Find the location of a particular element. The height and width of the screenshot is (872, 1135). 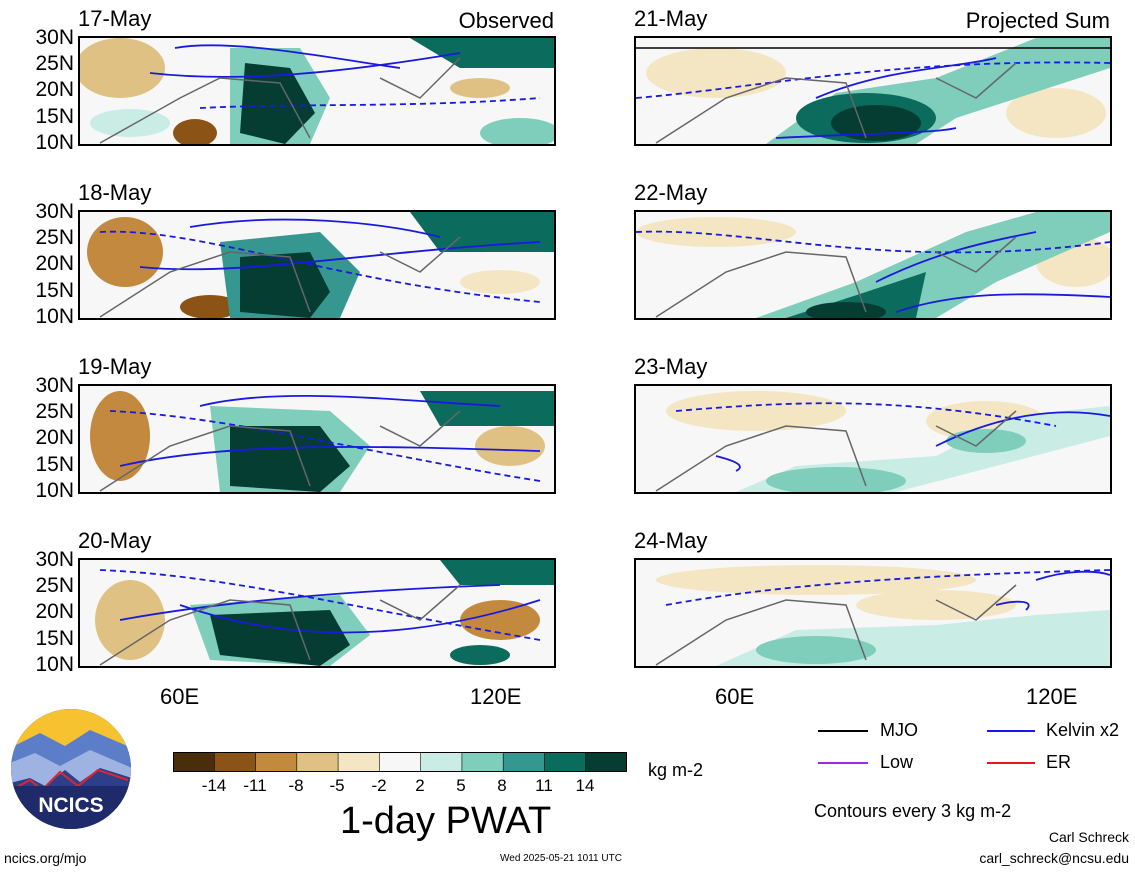

colorbar-cells is located at coordinates (400, 762).